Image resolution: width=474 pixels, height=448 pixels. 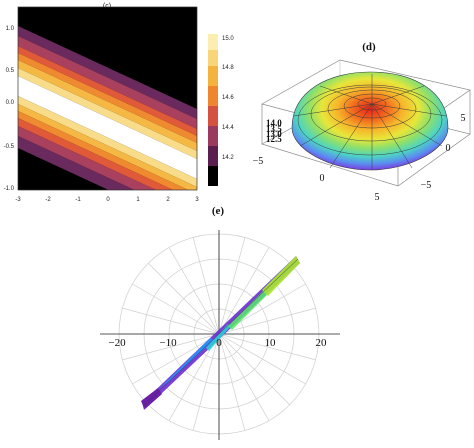 I want to click on colorbar: 15.0 14.8 14.6 14.4 14.2, so click(x=221, y=110).